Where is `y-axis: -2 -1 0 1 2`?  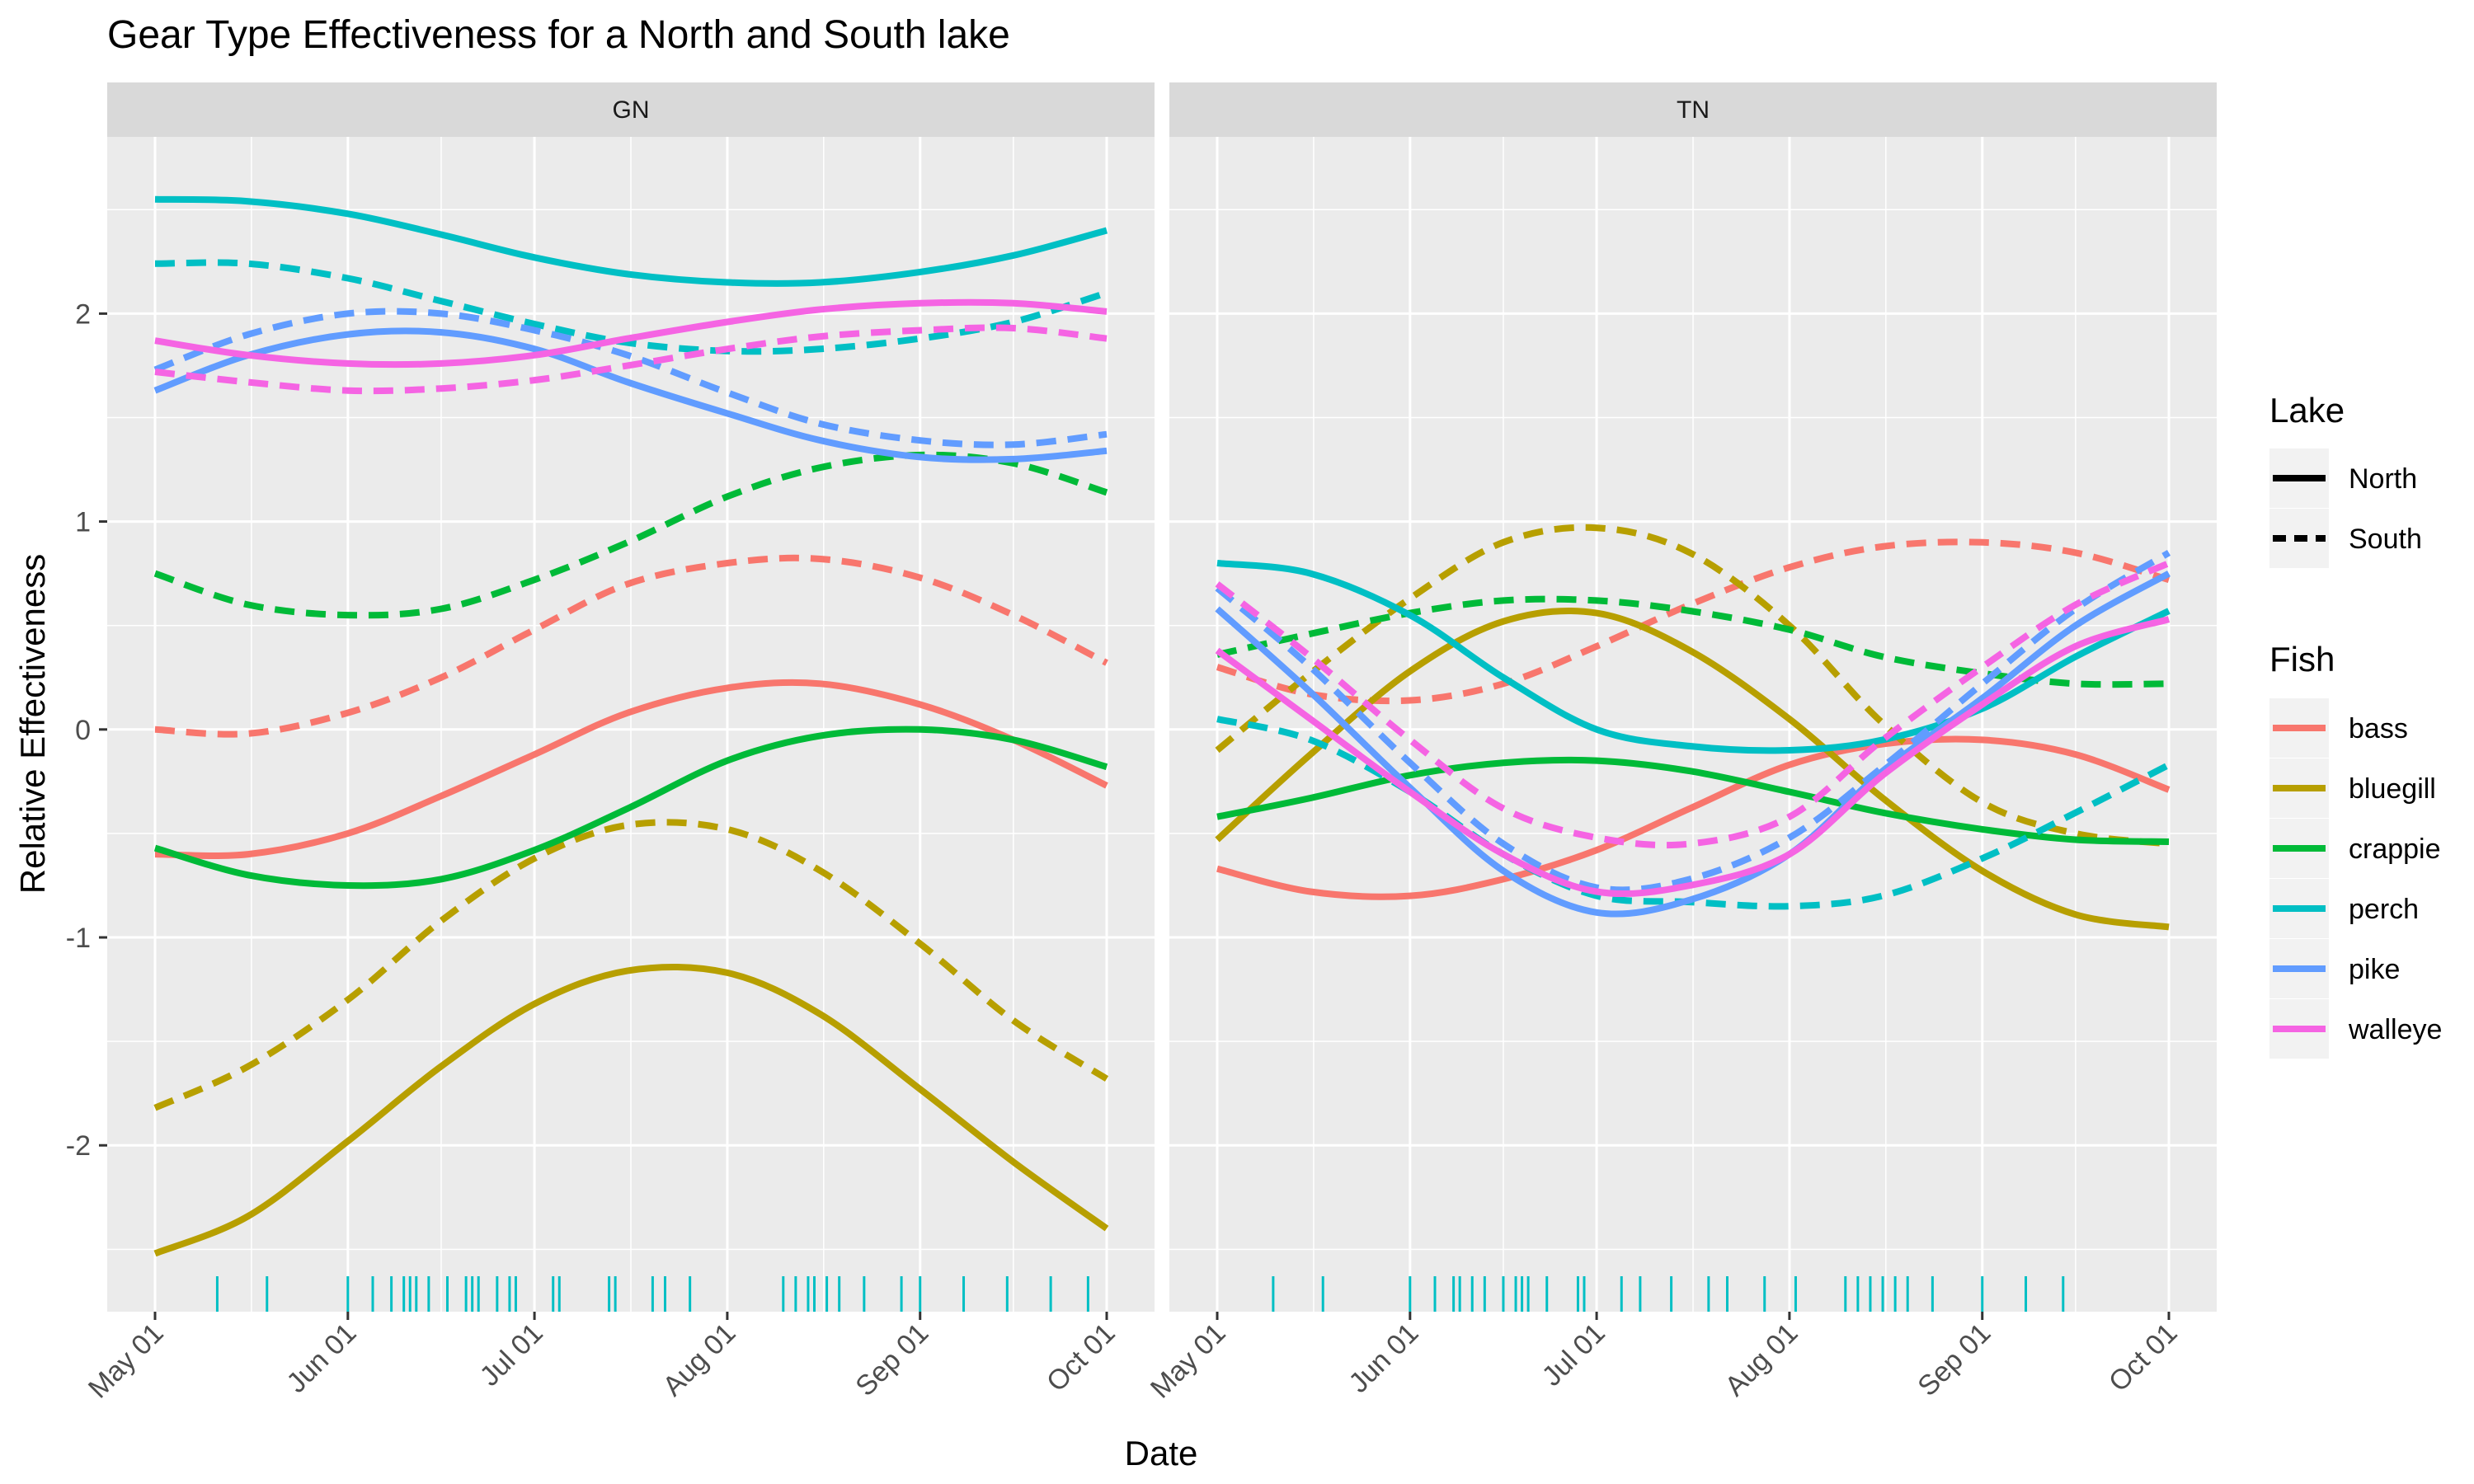 y-axis: -2 -1 0 1 2 is located at coordinates (86, 730).